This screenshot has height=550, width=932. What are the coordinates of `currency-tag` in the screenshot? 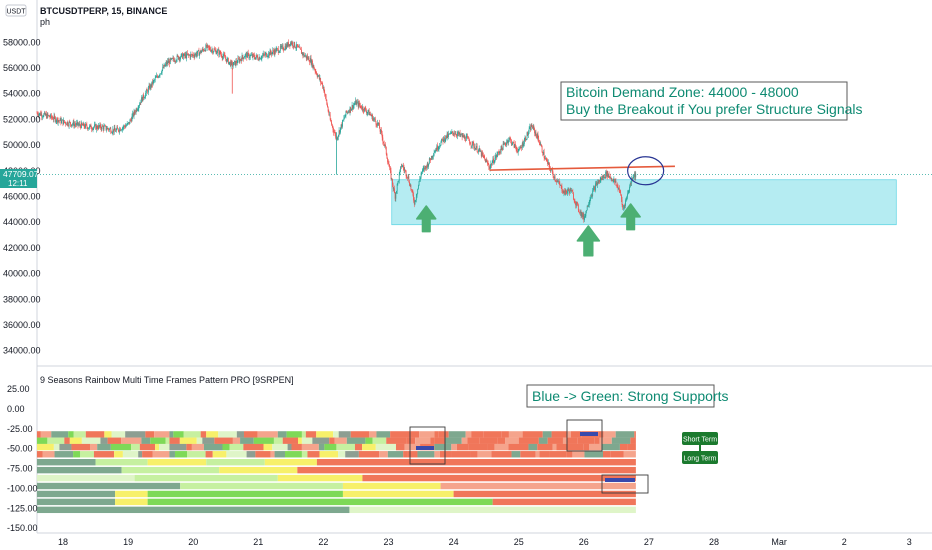 It's located at (16, 10).